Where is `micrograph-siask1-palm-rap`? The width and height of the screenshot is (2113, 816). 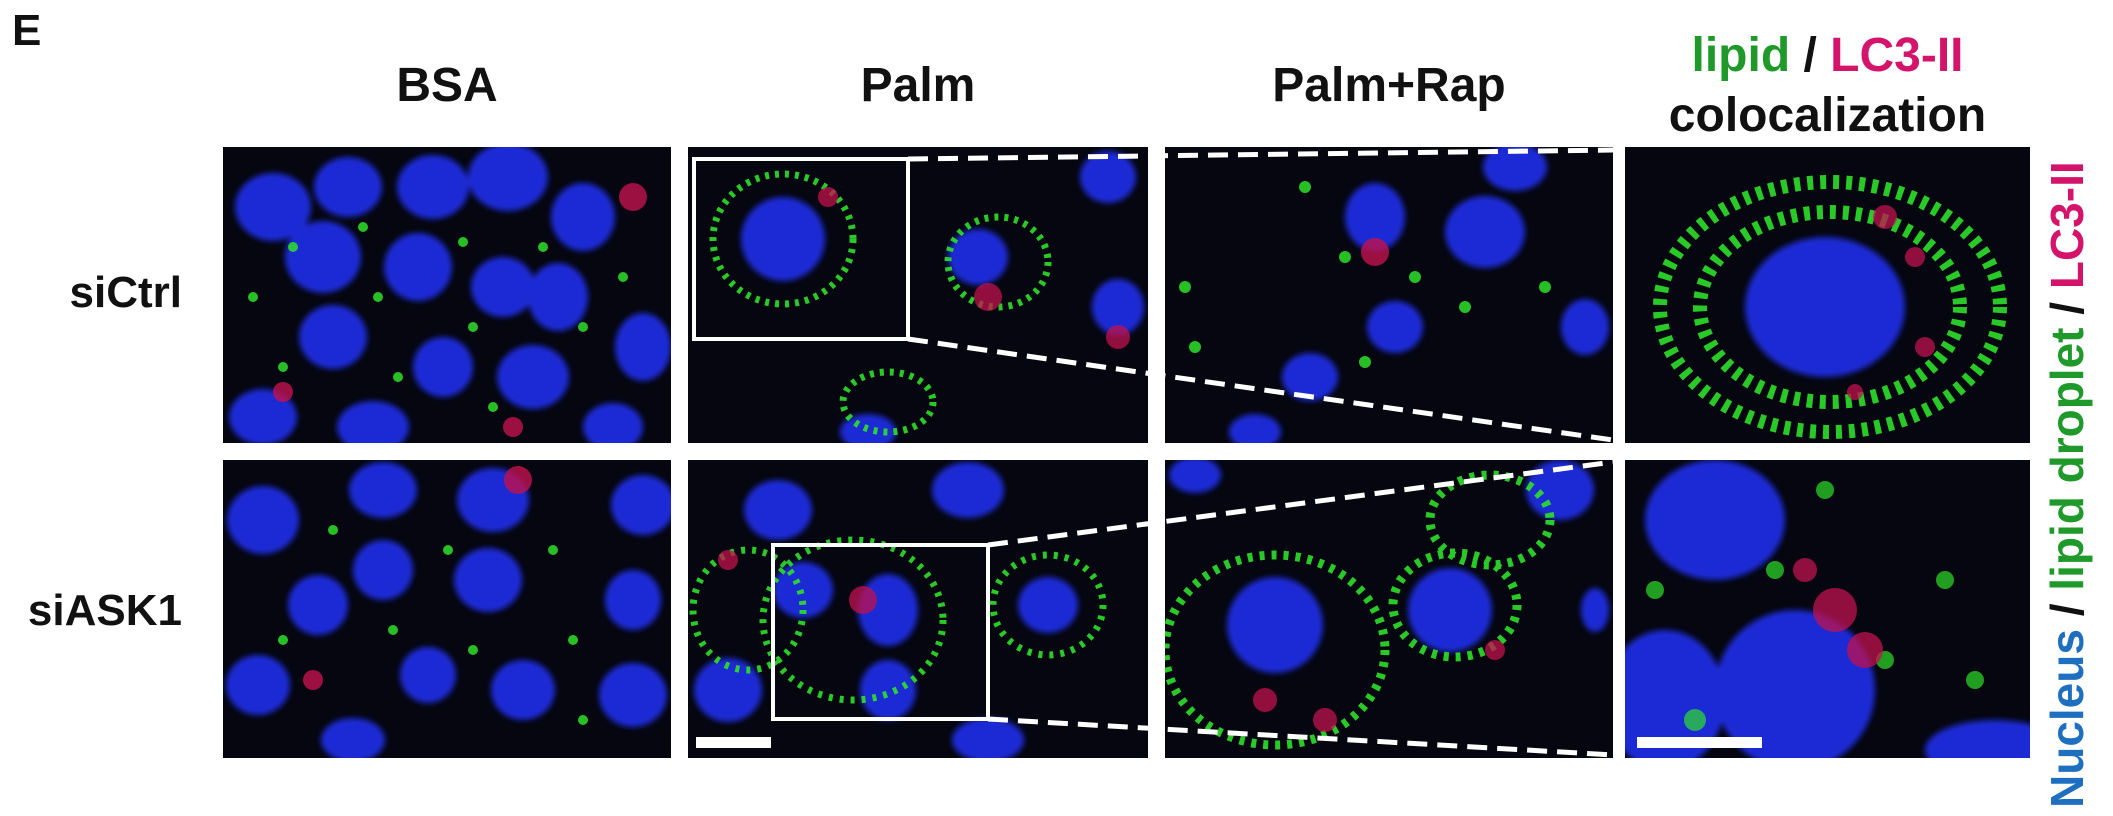
micrograph-siask1-palm-rap is located at coordinates (1389, 609).